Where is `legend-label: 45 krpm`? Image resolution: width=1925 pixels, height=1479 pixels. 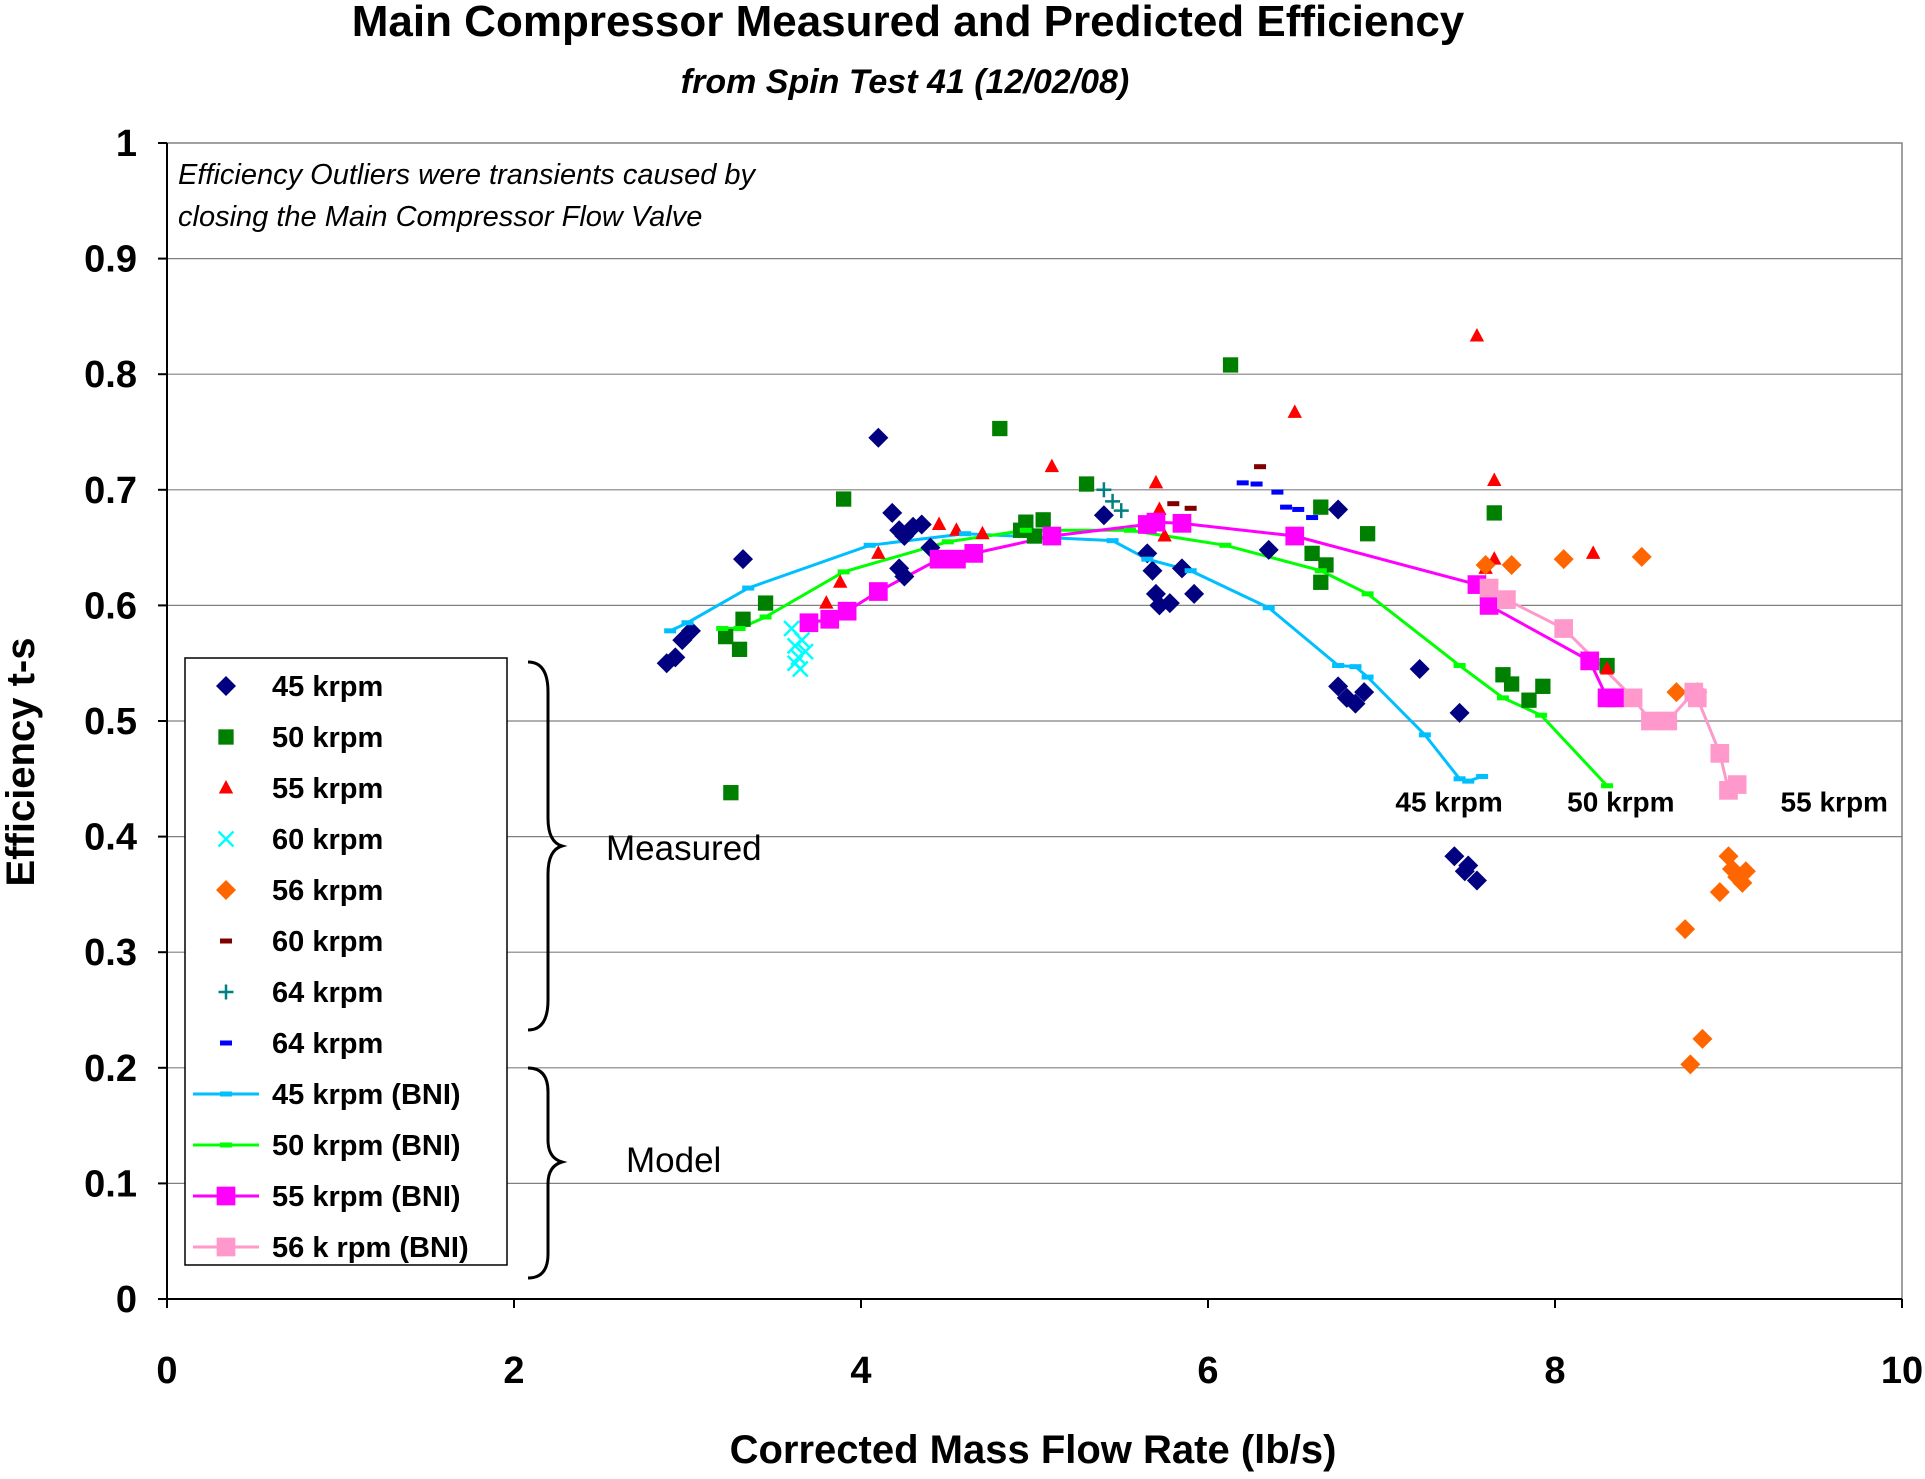 legend-label: 45 krpm is located at coordinates (327, 687).